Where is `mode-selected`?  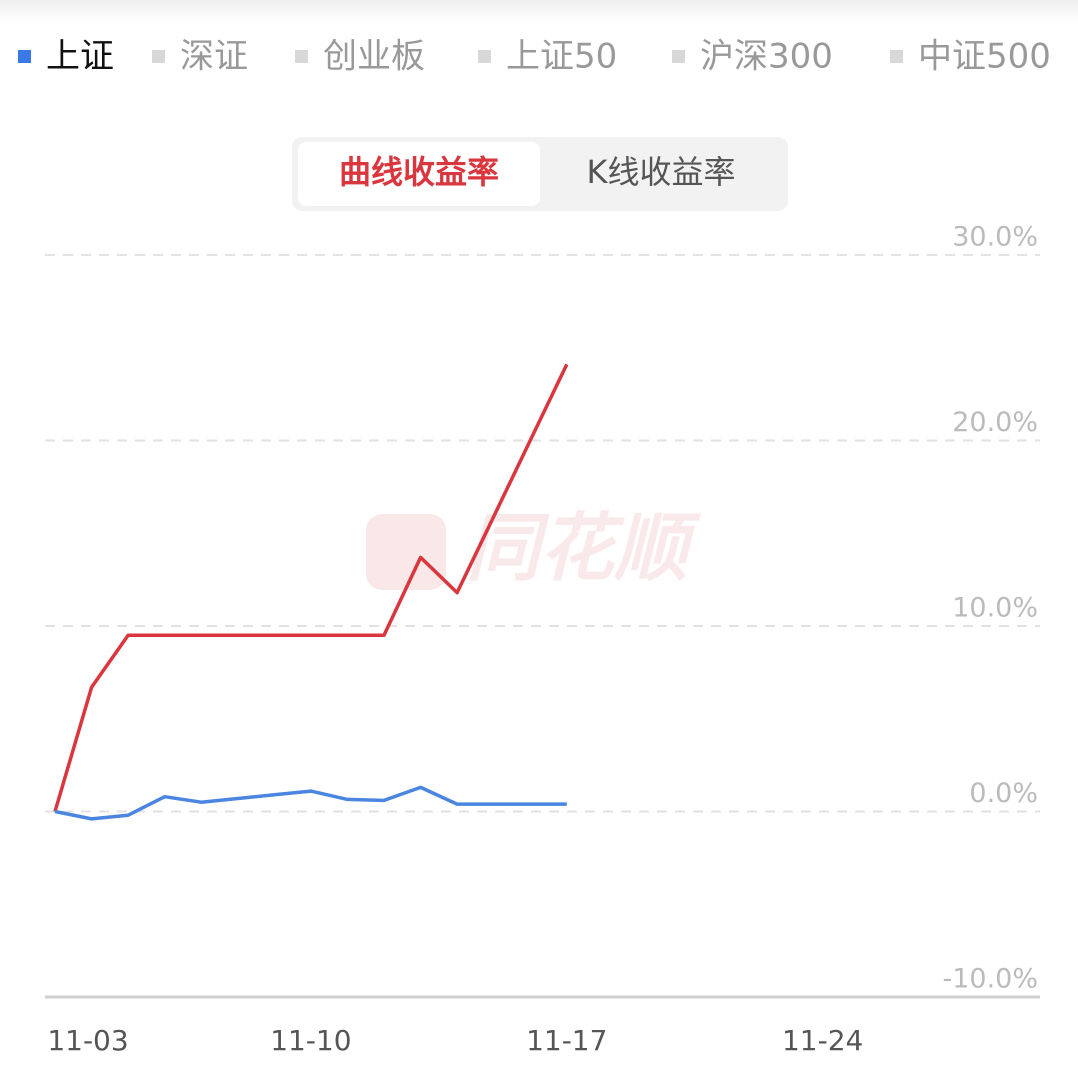
mode-selected is located at coordinates (419, 174).